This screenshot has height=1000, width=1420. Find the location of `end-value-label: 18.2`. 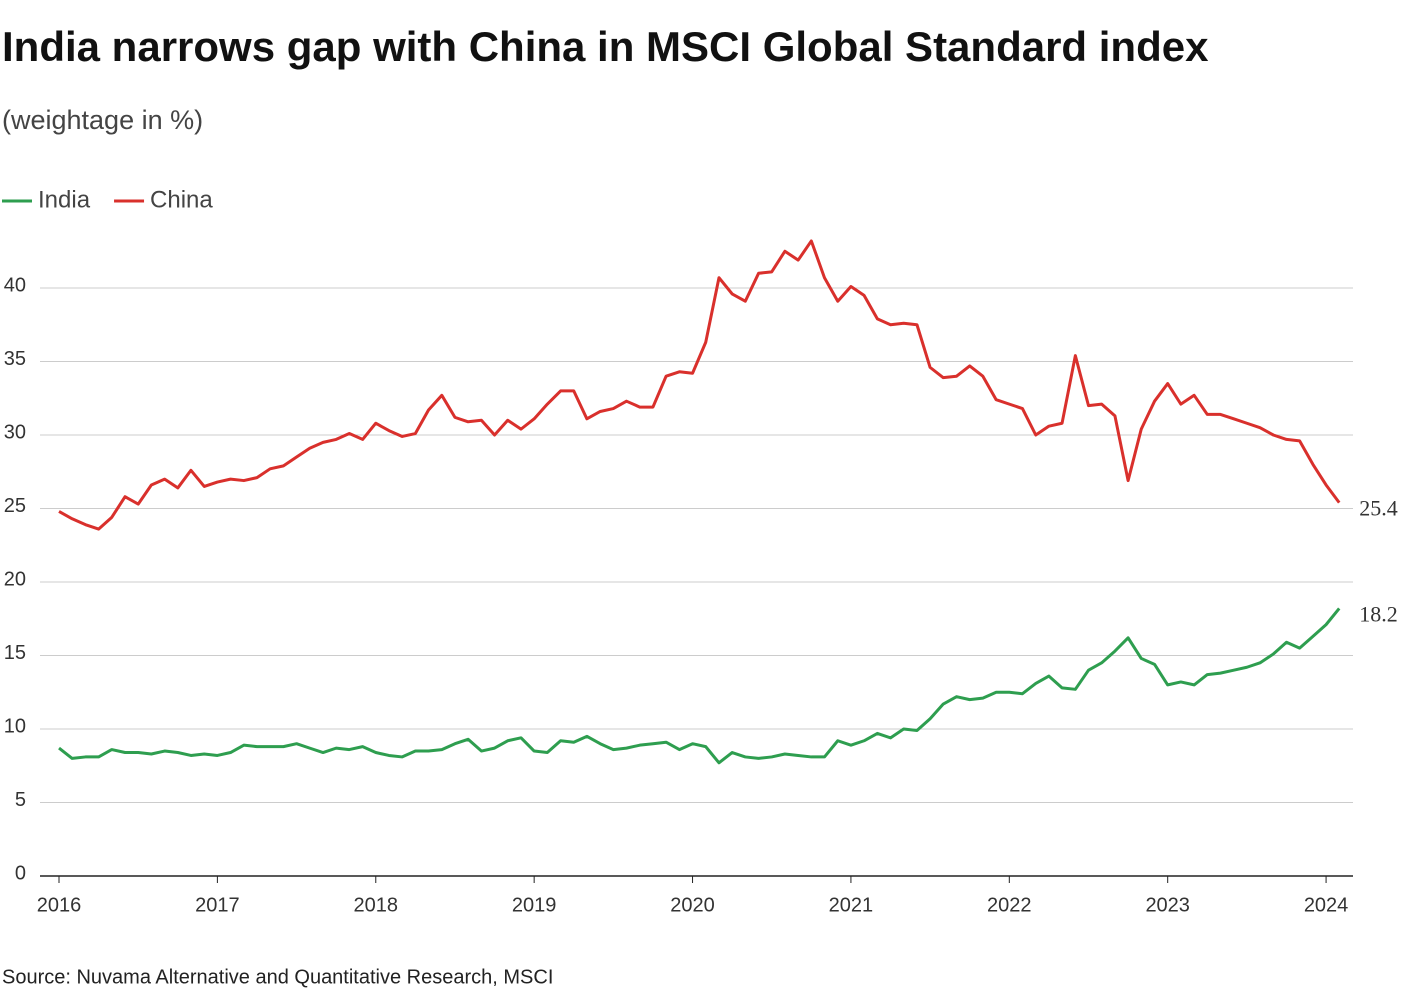

end-value-label: 18.2 is located at coordinates (1378, 614).